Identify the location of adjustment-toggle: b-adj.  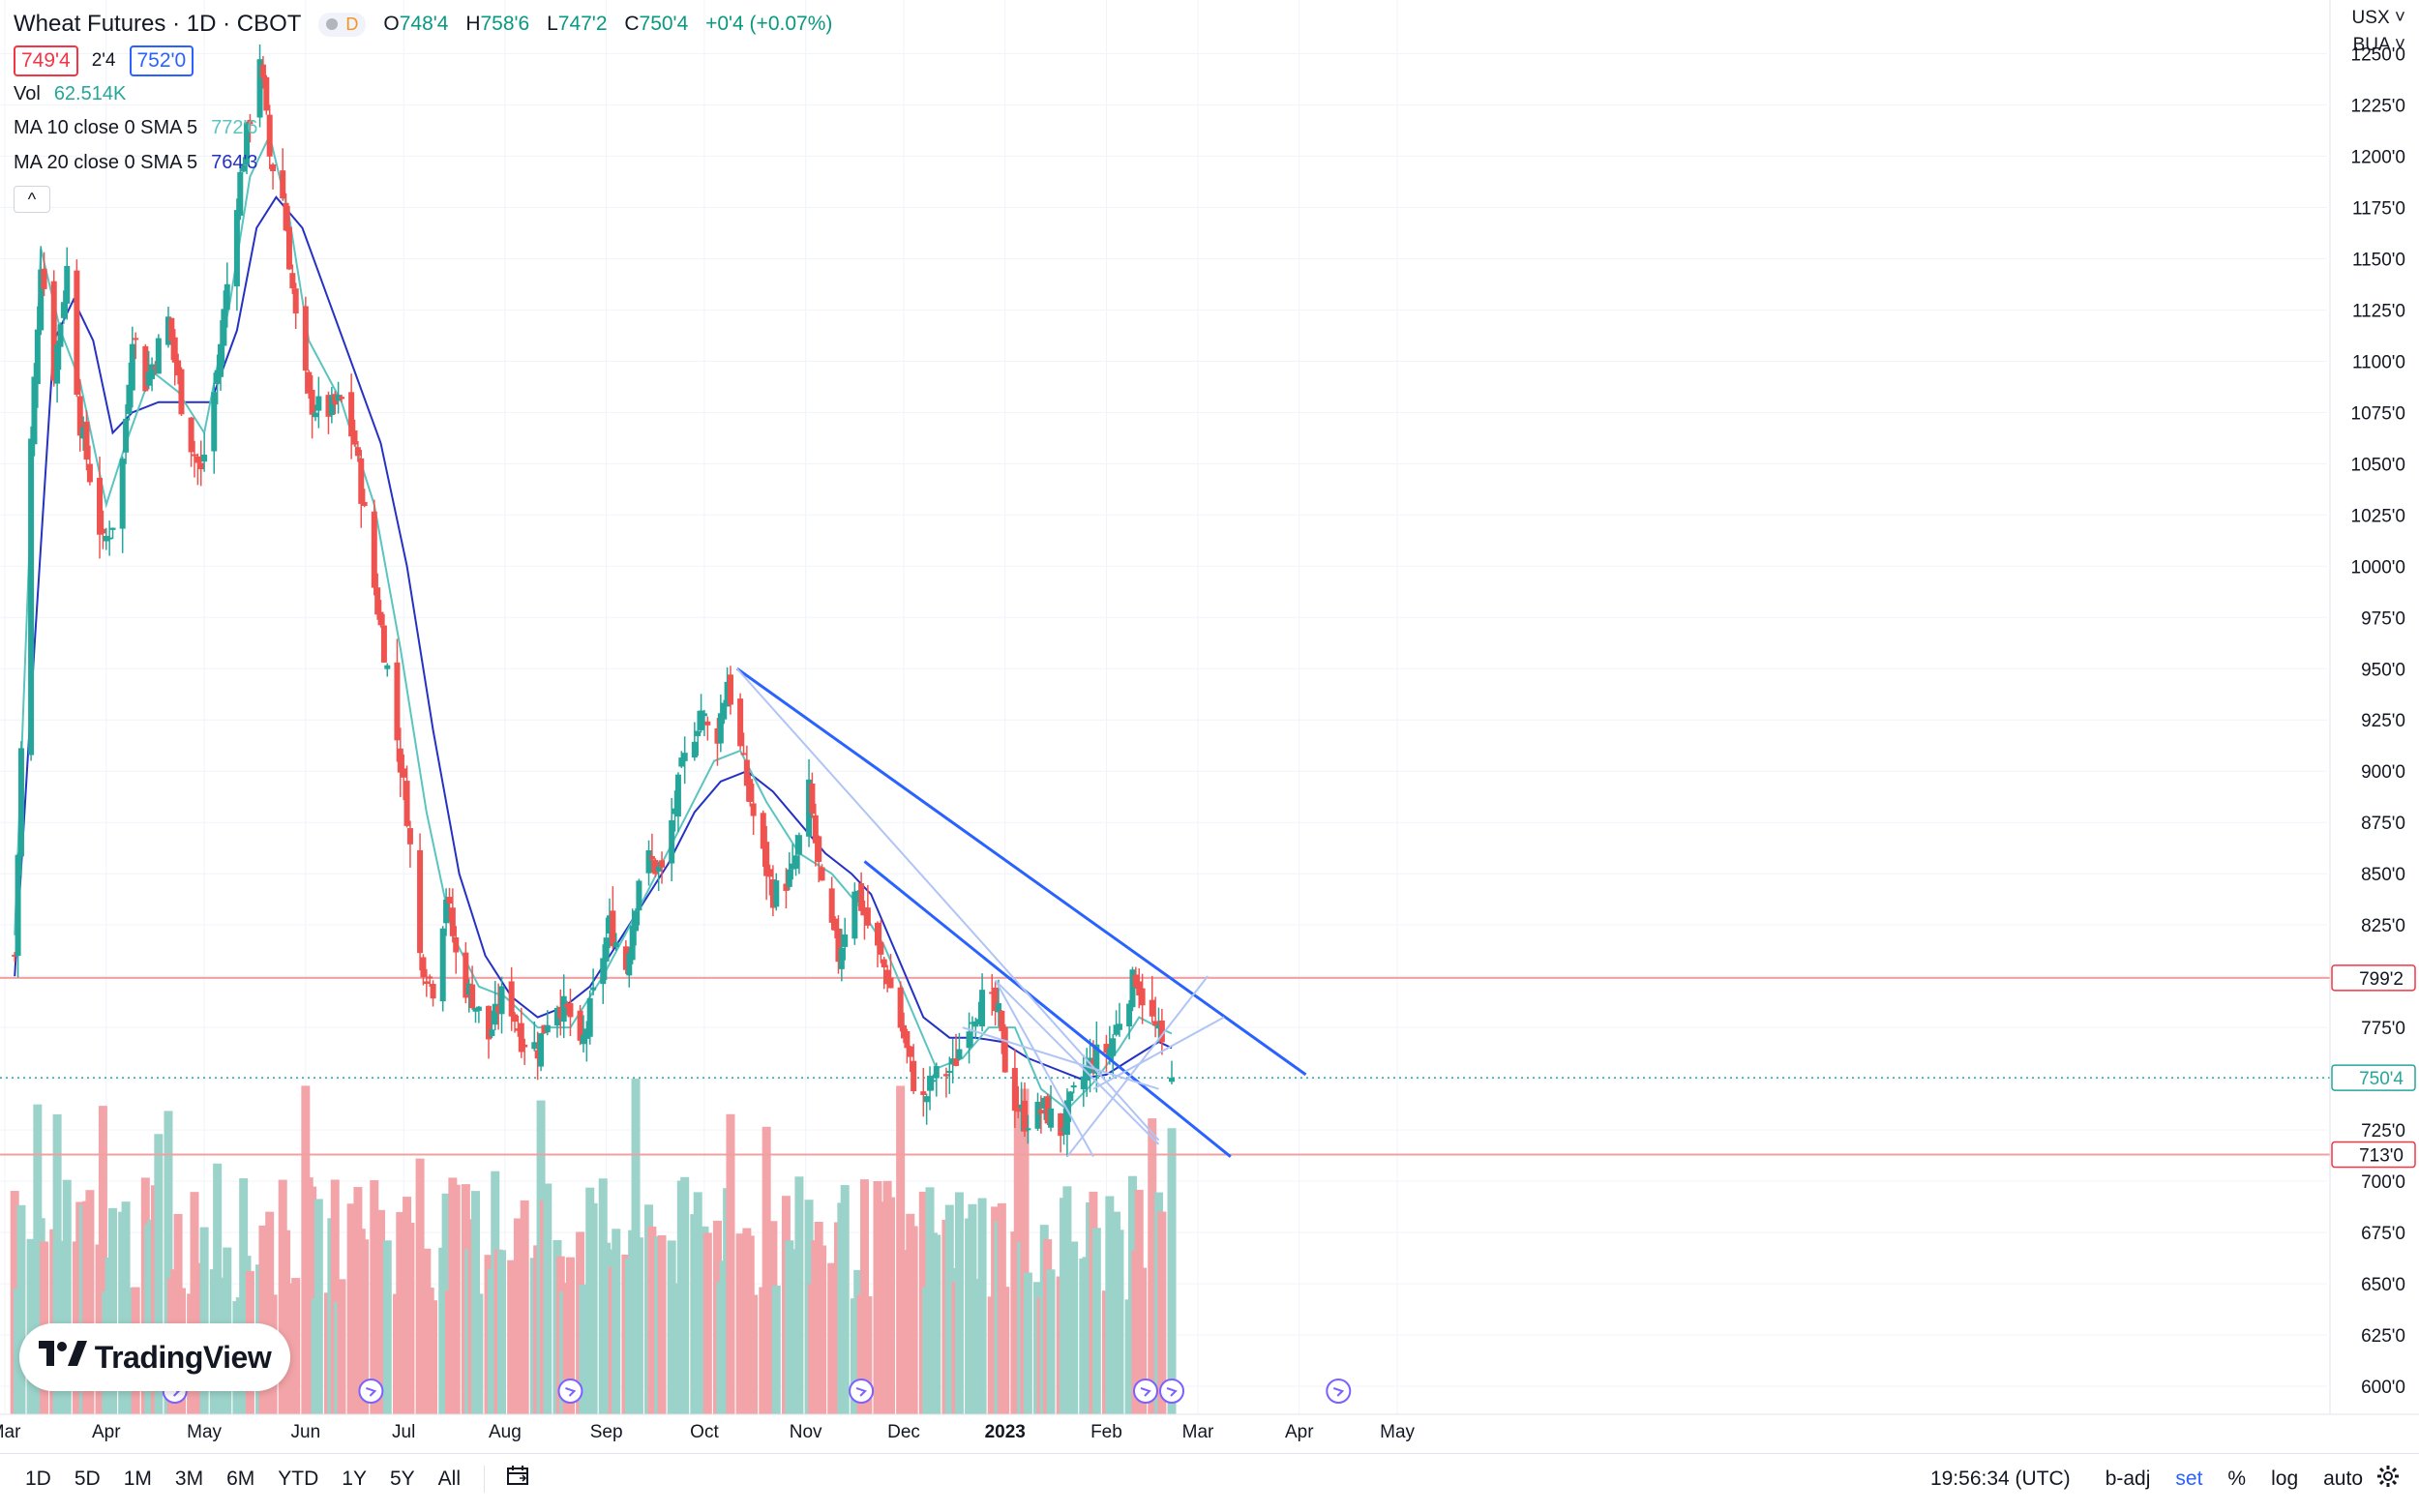
(2128, 1479).